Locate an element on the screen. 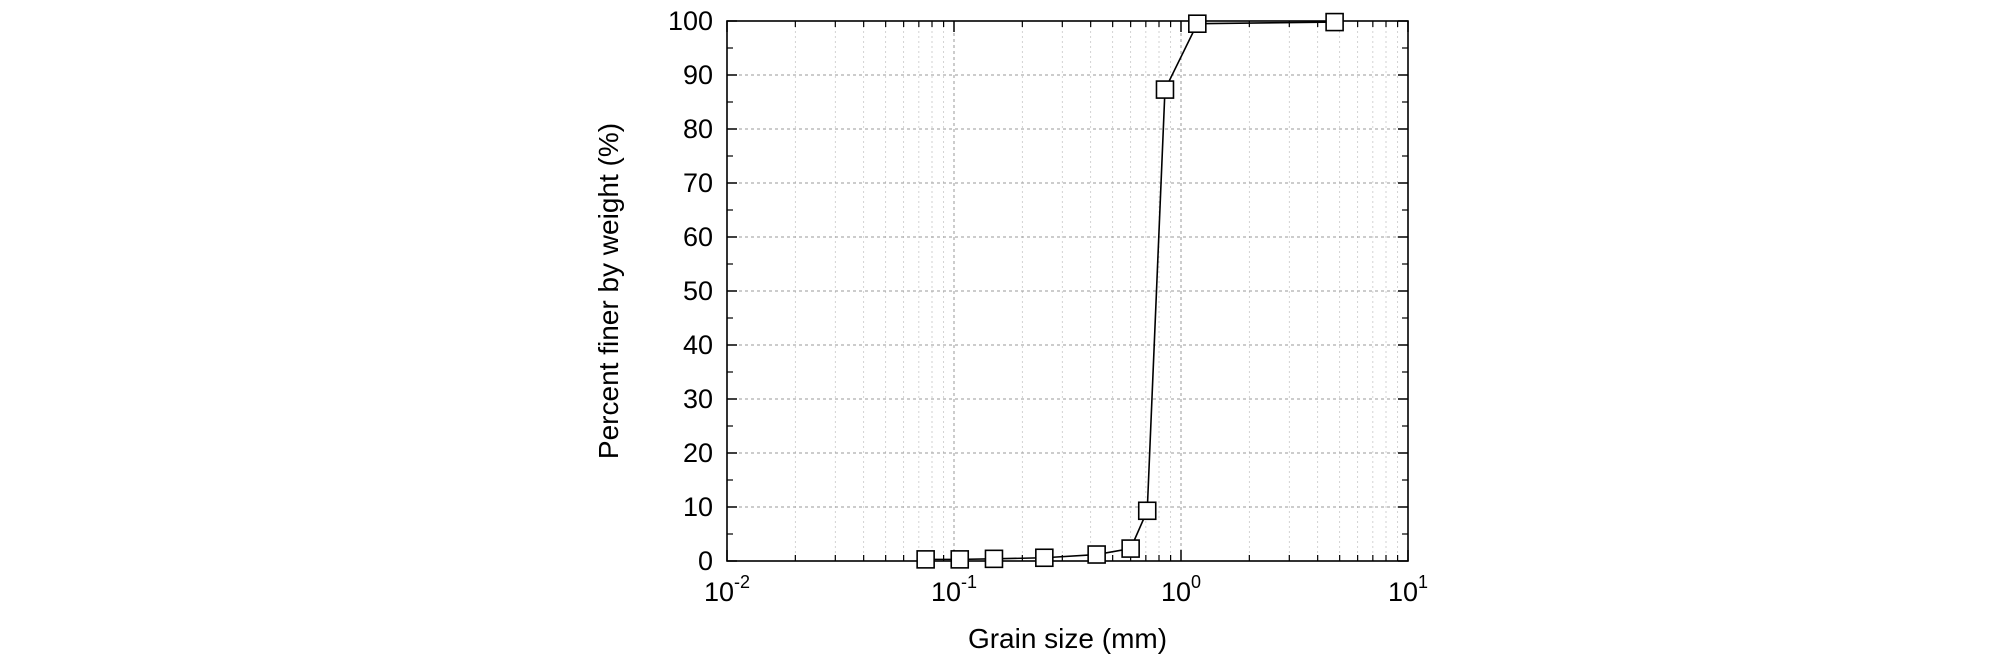 The height and width of the screenshot is (659, 2008). y-tick-label: 10 is located at coordinates (698, 507).